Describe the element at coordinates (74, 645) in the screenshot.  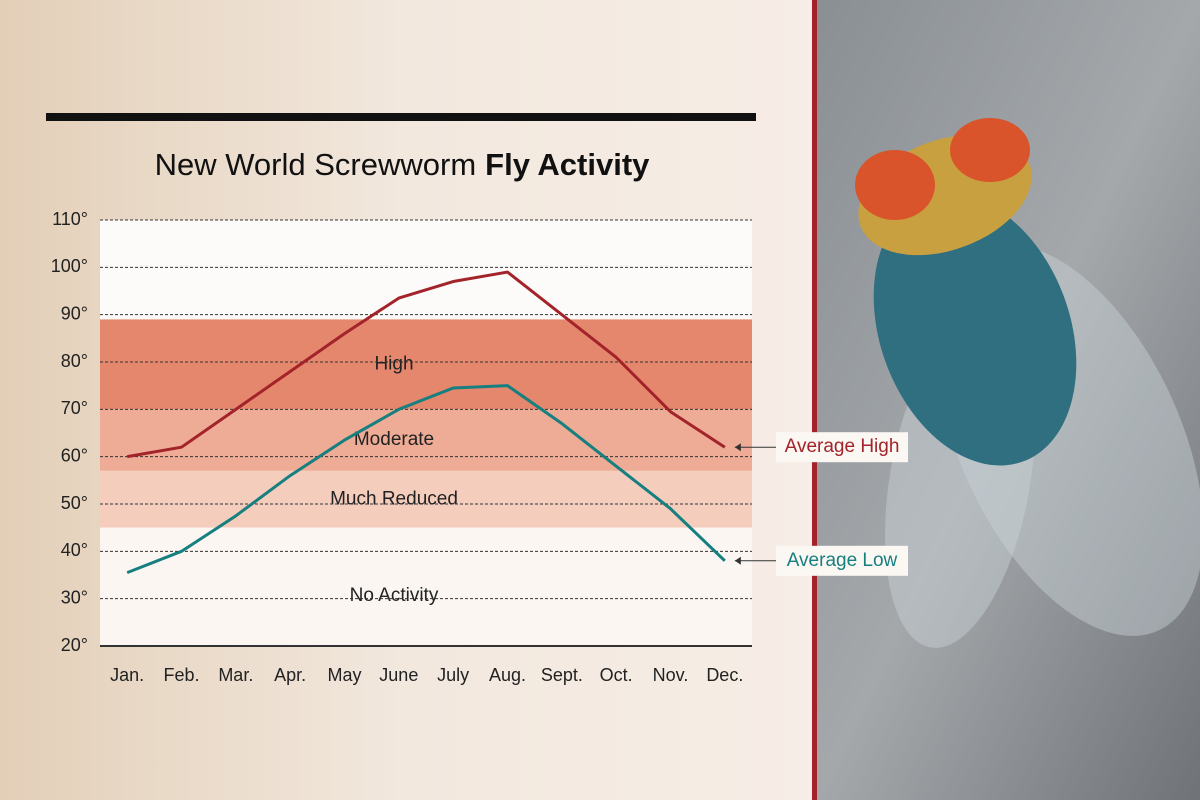
I see `y-tick-label: 20°` at that location.